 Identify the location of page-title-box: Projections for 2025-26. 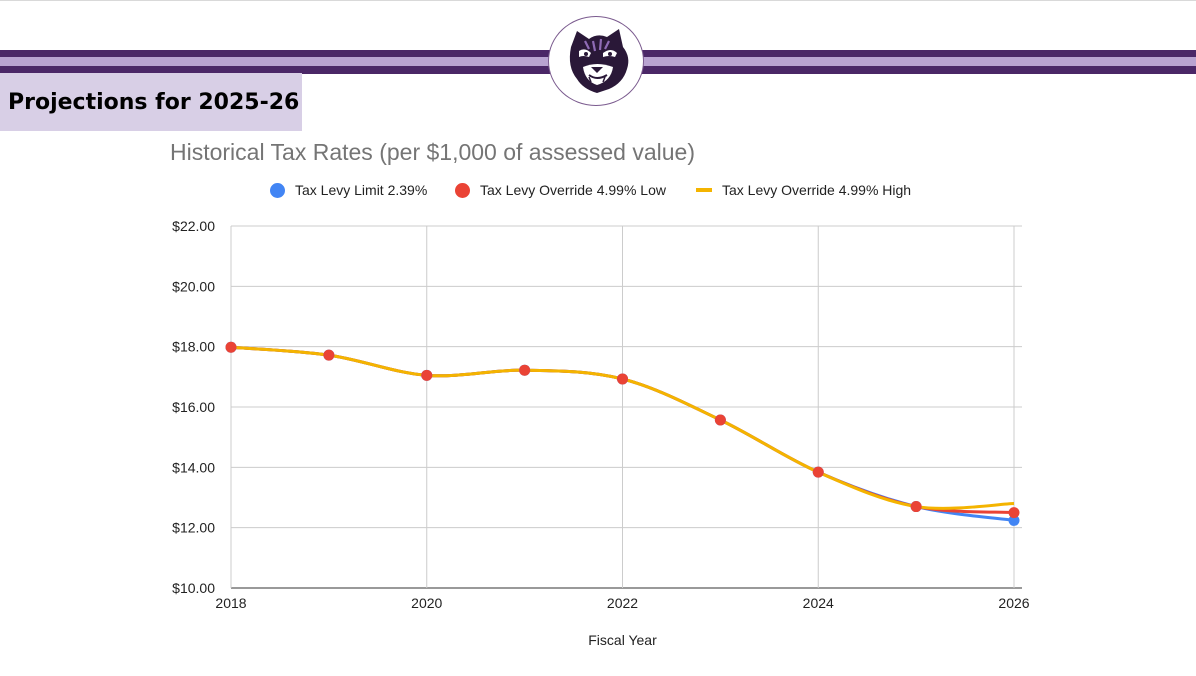
(151, 102).